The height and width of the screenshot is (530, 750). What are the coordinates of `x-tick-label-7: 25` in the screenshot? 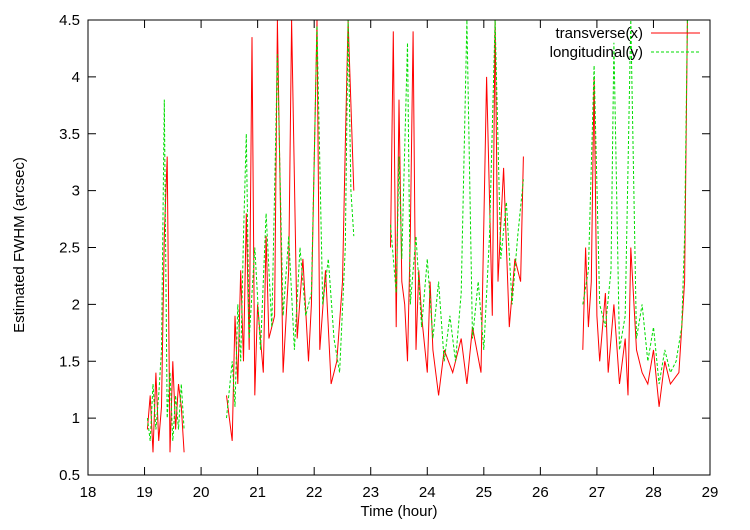 It's located at (483, 492).